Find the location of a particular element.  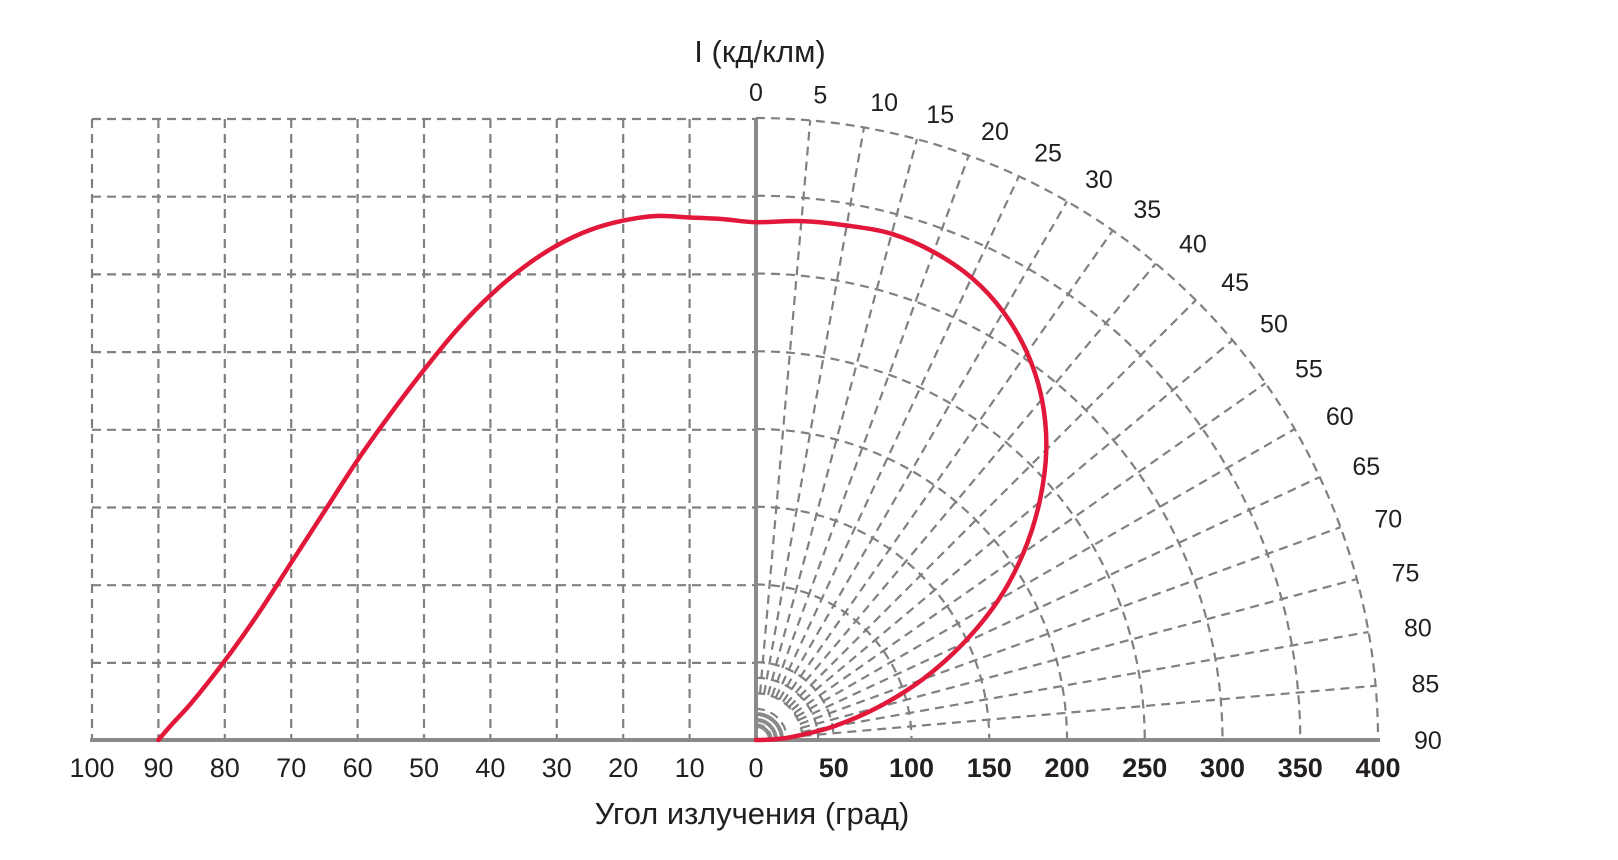

x-tick-label-left: 30 is located at coordinates (557, 768).